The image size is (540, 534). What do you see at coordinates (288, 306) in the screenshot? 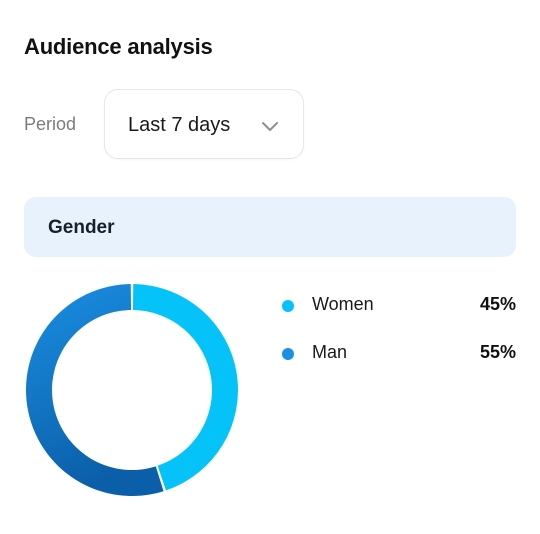
I see `women-legend-dot` at bounding box center [288, 306].